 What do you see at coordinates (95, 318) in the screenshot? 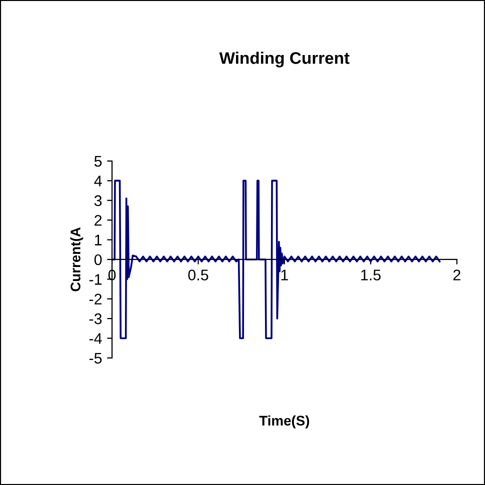
I see `y-tick-label: -3` at bounding box center [95, 318].